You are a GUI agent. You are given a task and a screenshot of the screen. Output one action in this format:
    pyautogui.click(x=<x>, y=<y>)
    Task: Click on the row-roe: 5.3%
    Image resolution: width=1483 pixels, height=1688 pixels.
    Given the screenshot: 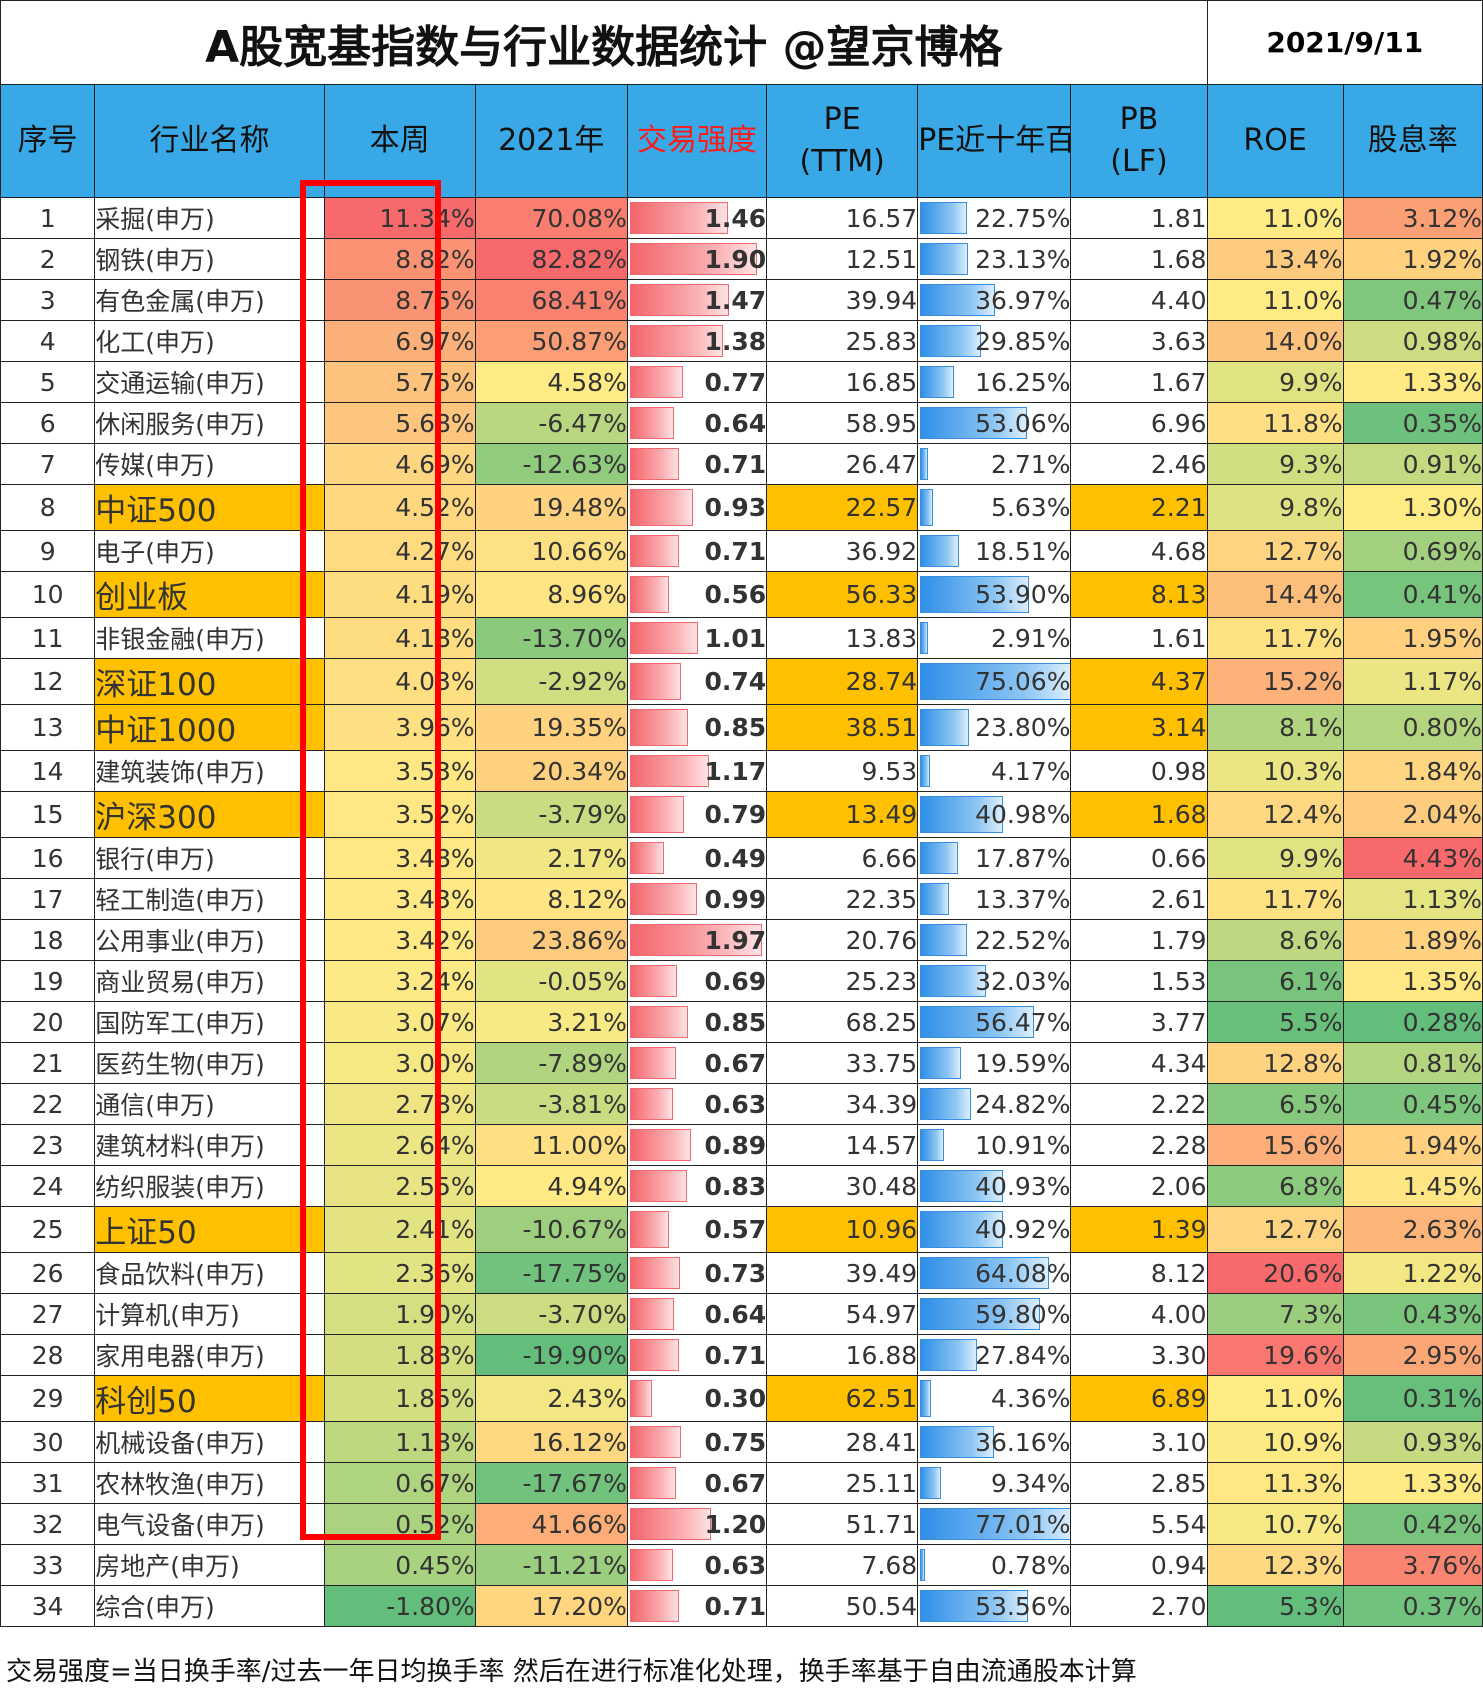 What is the action you would take?
    pyautogui.click(x=1275, y=1606)
    